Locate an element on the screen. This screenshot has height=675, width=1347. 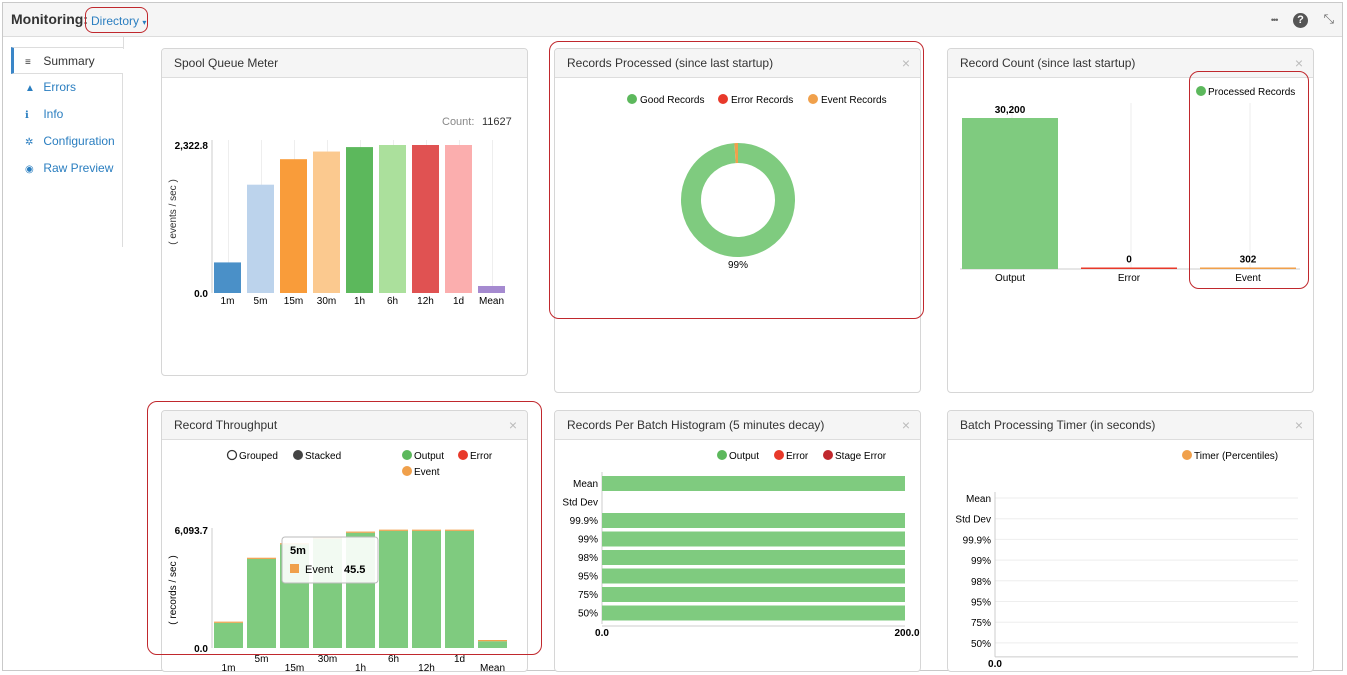
record-count-bar is located at coordinates (1248, 268).